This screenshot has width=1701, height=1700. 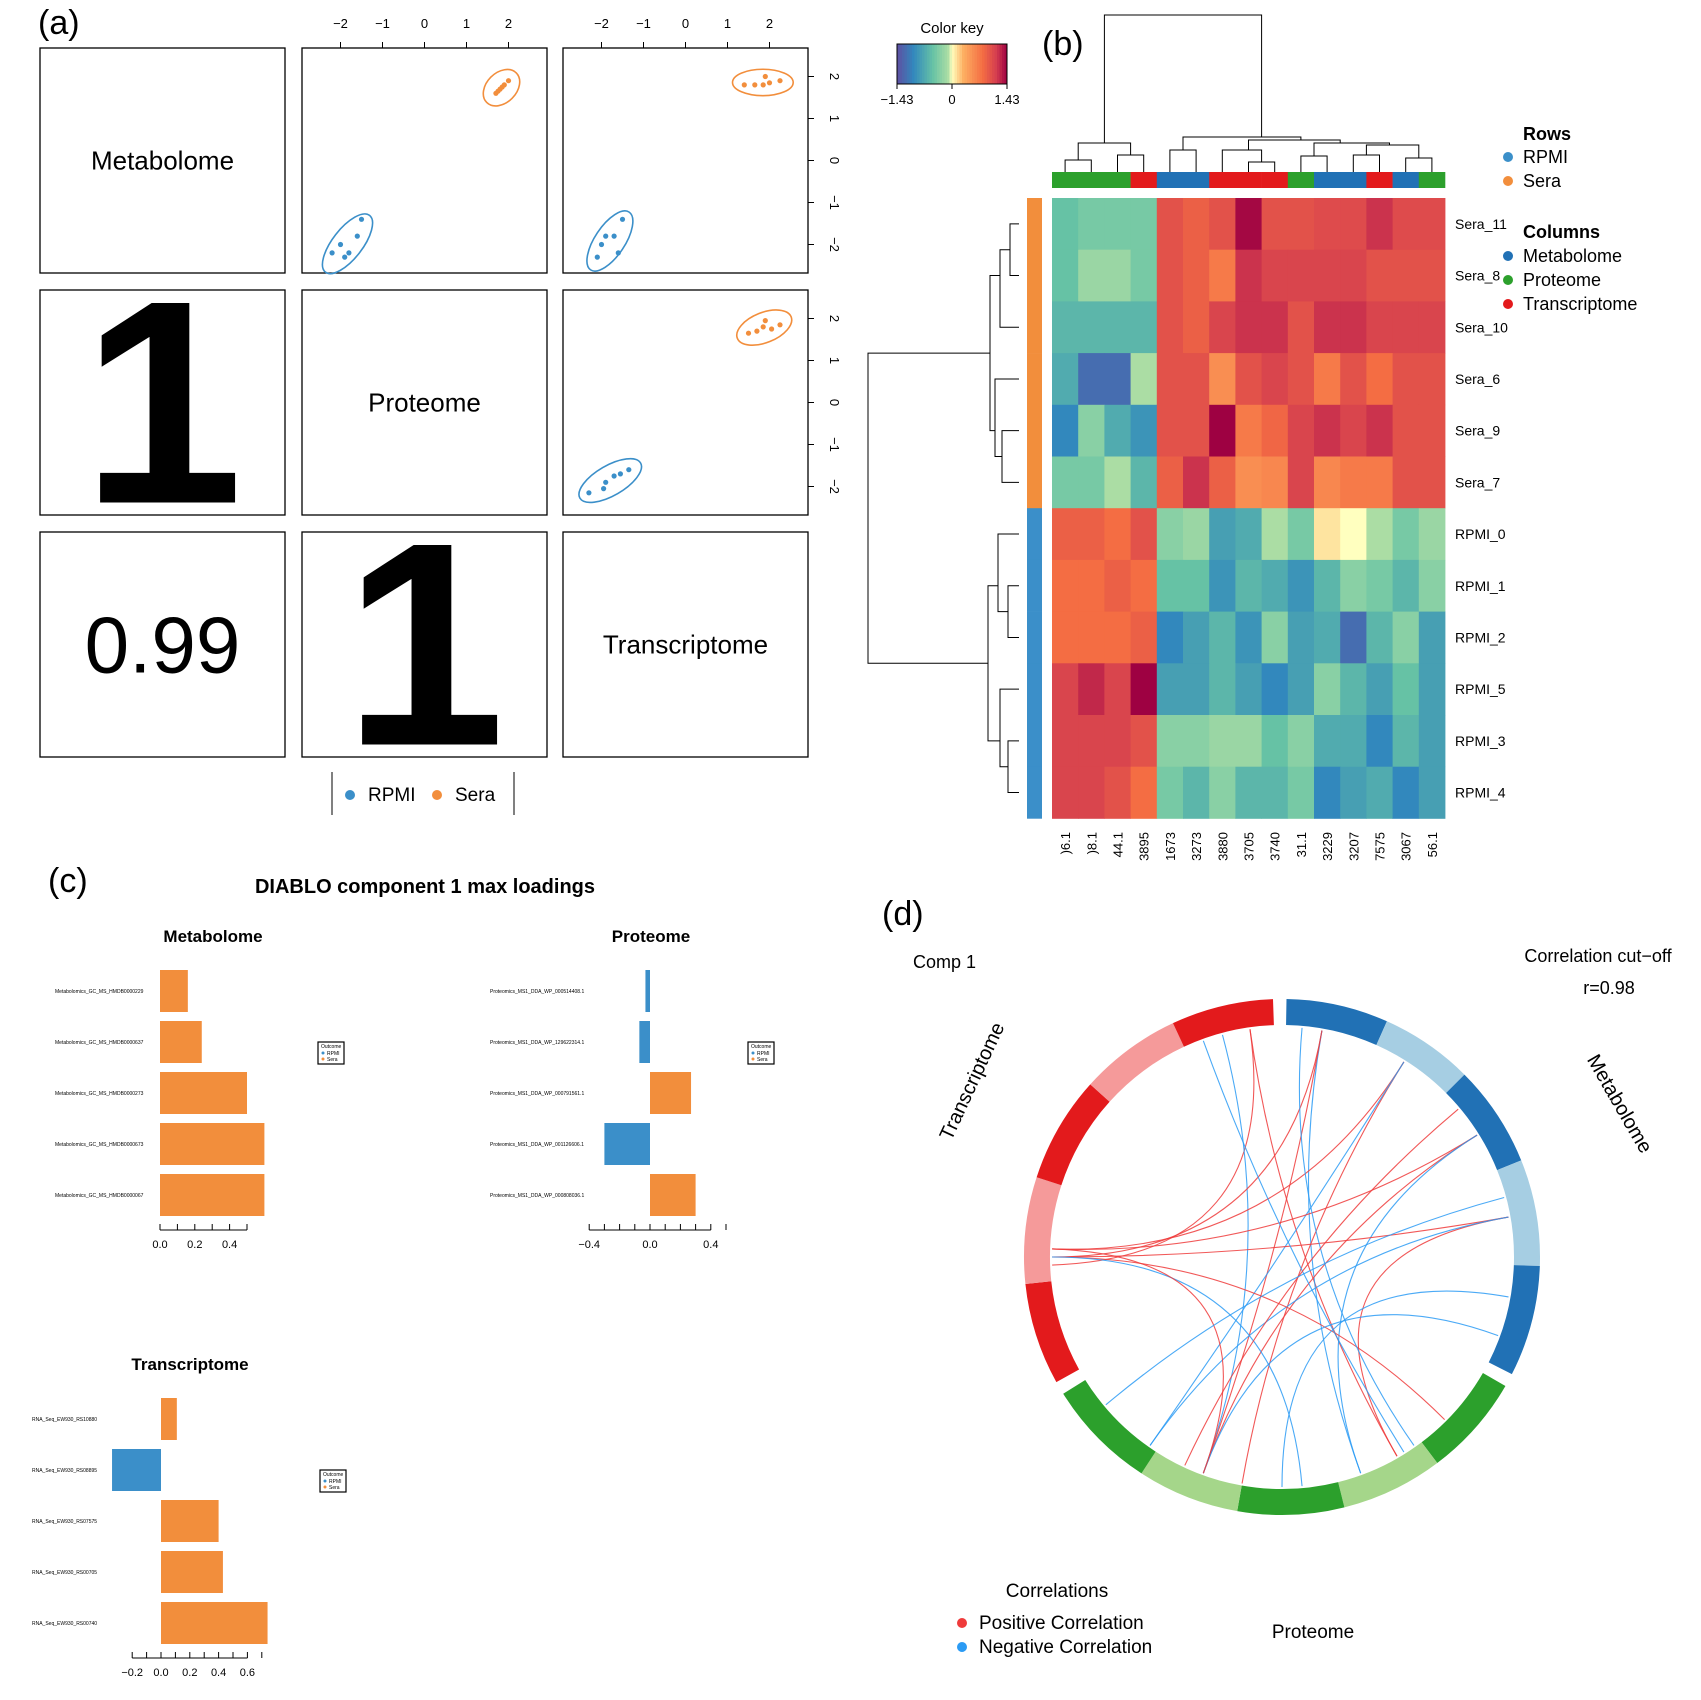 I want to click on color-key-tick-label: 1.43, so click(x=1006, y=99).